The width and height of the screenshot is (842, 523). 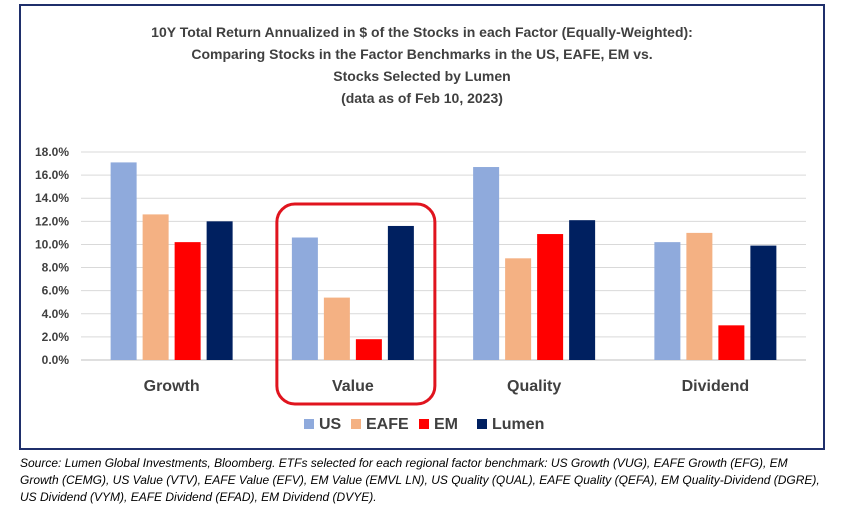 I want to click on value-highlight, so click(x=356, y=304).